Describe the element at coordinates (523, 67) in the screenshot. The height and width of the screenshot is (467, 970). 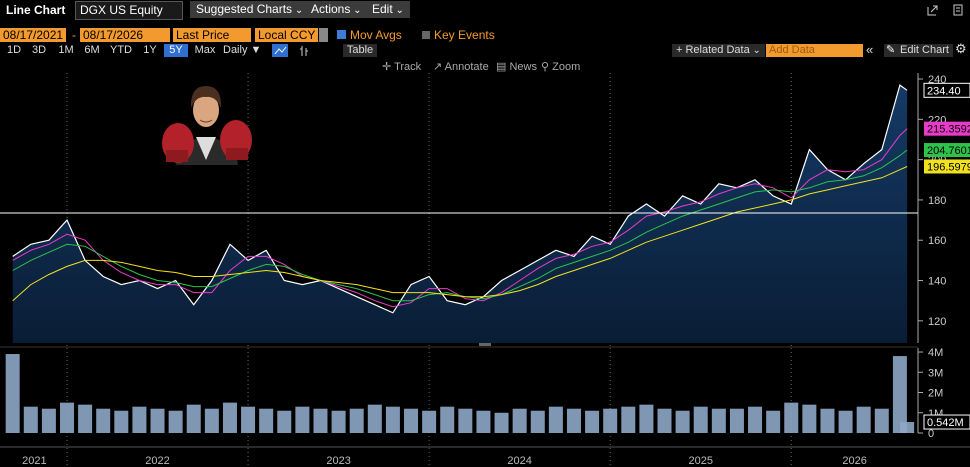
I see `tool-label: News` at that location.